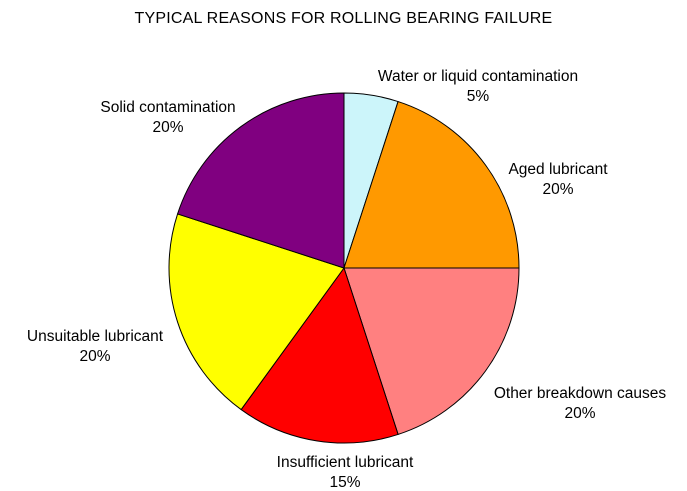 This screenshot has height=491, width=687. What do you see at coordinates (319, 355) in the screenshot?
I see `pie-slice-insufficient-lubricant` at bounding box center [319, 355].